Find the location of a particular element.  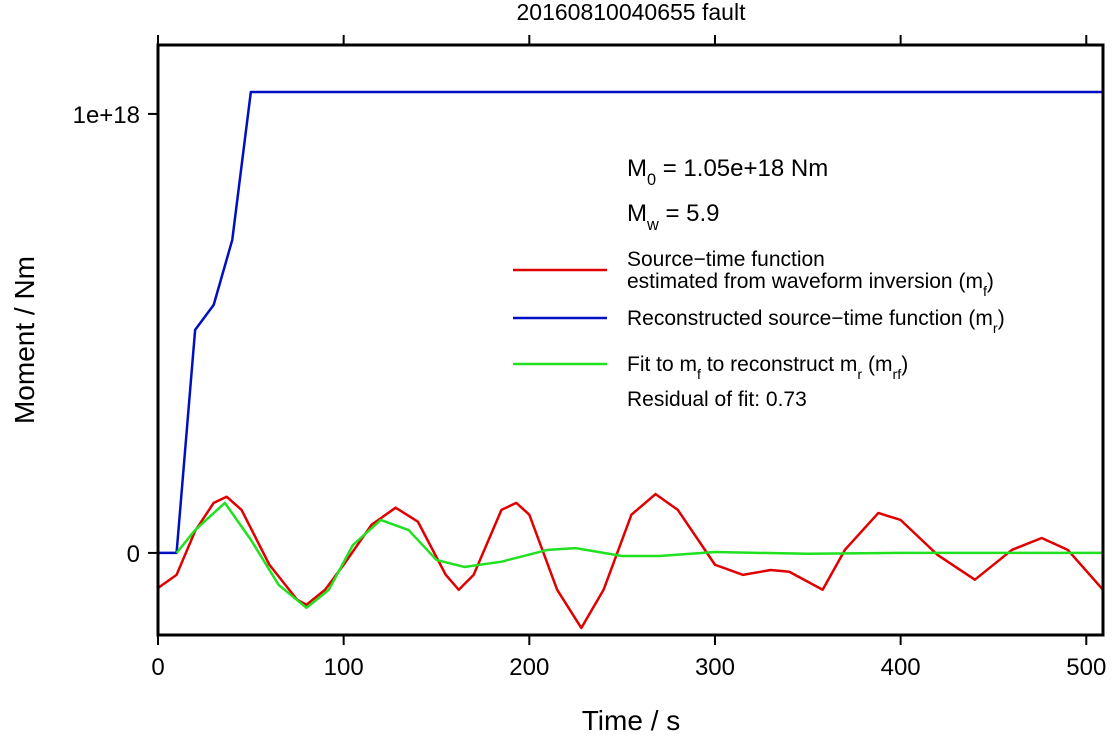

text-part: w is located at coordinates (652, 225).